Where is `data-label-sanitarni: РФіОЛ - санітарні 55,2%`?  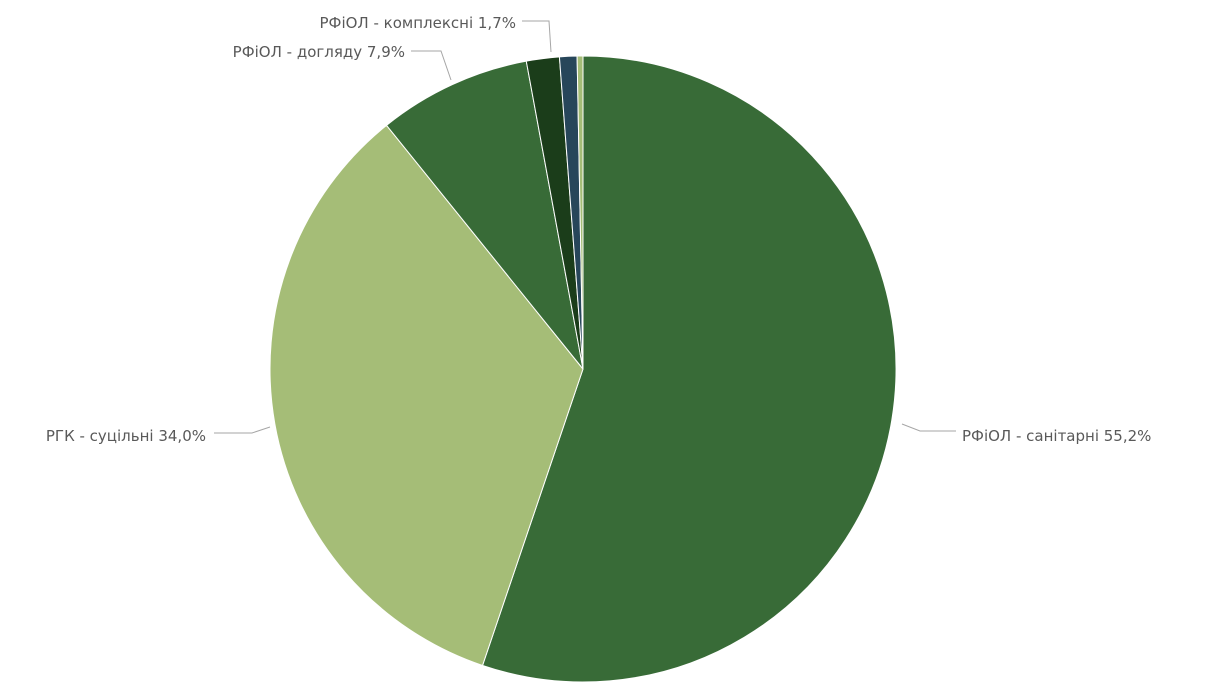 data-label-sanitarni: РФіОЛ - санітарні 55,2% is located at coordinates (1056, 436).